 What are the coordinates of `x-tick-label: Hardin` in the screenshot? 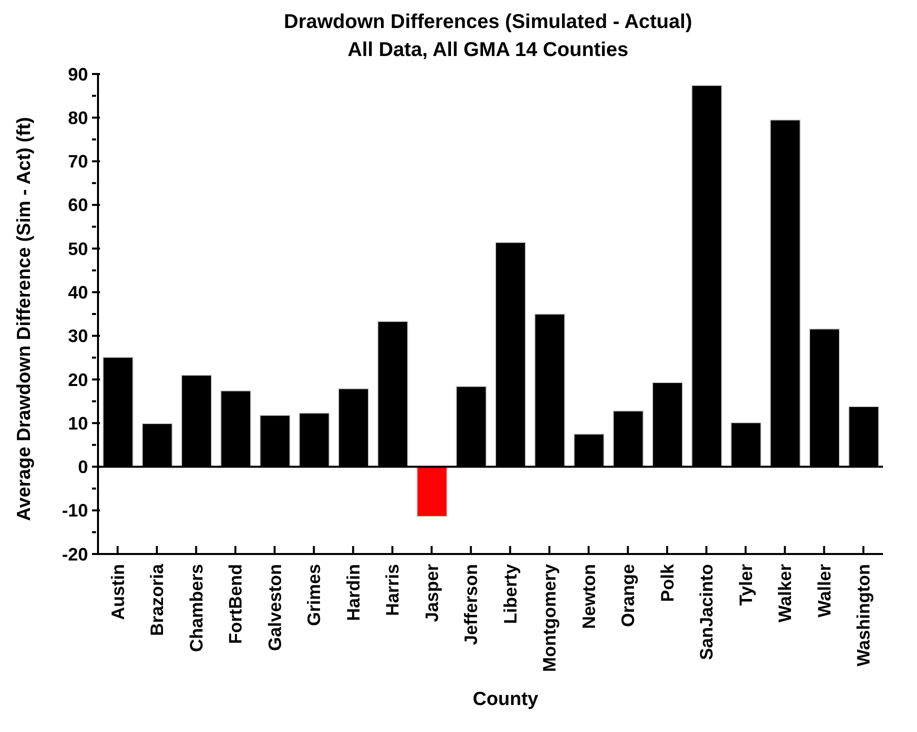 It's located at (353, 593).